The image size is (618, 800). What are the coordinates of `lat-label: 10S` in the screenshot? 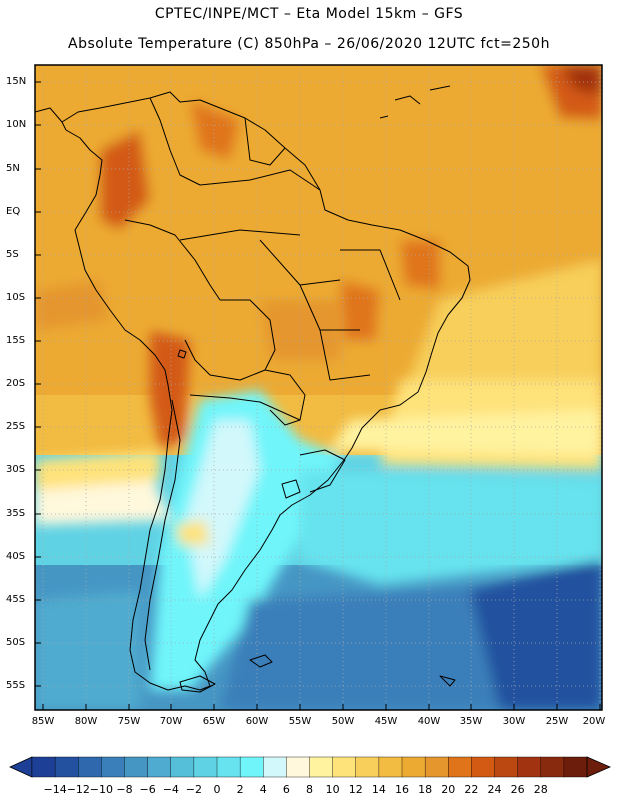 It's located at (16, 297).